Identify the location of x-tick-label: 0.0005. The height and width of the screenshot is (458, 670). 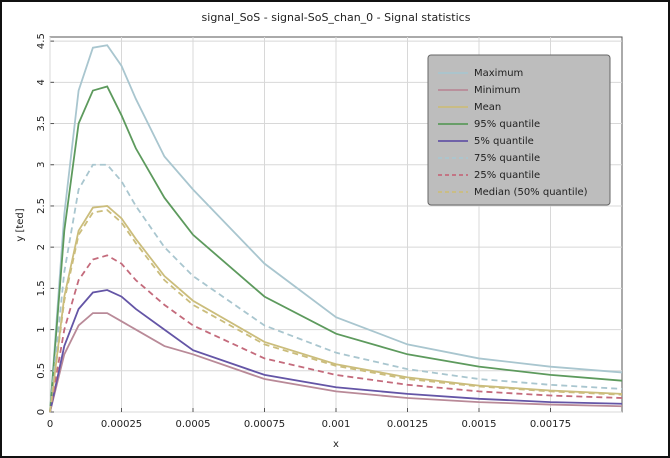
(193, 424).